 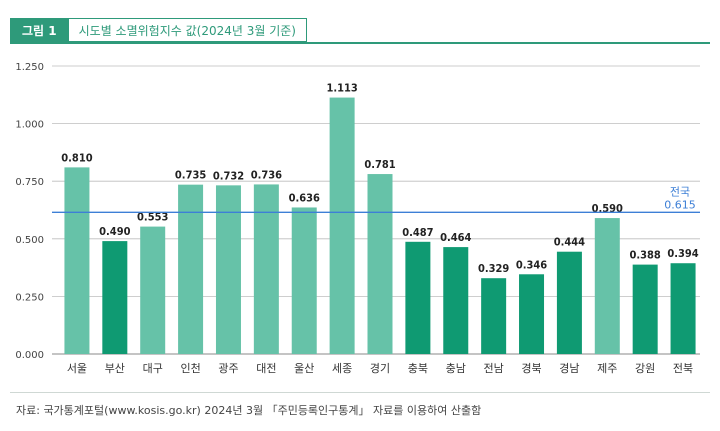 I want to click on header-divider, so click(x=360, y=43).